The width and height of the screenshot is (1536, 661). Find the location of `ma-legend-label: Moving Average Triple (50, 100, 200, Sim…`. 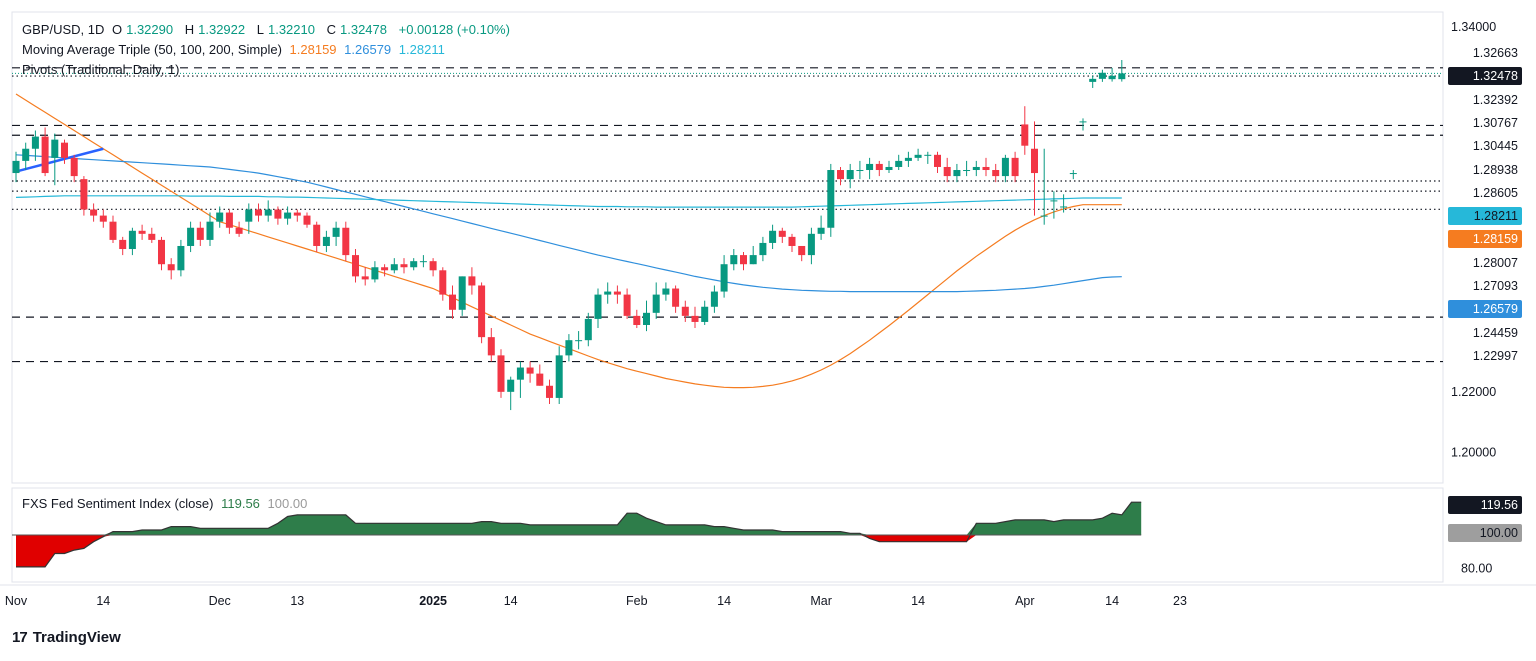

ma-legend-label: Moving Average Triple (50, 100, 200, Sim… is located at coordinates (152, 49).